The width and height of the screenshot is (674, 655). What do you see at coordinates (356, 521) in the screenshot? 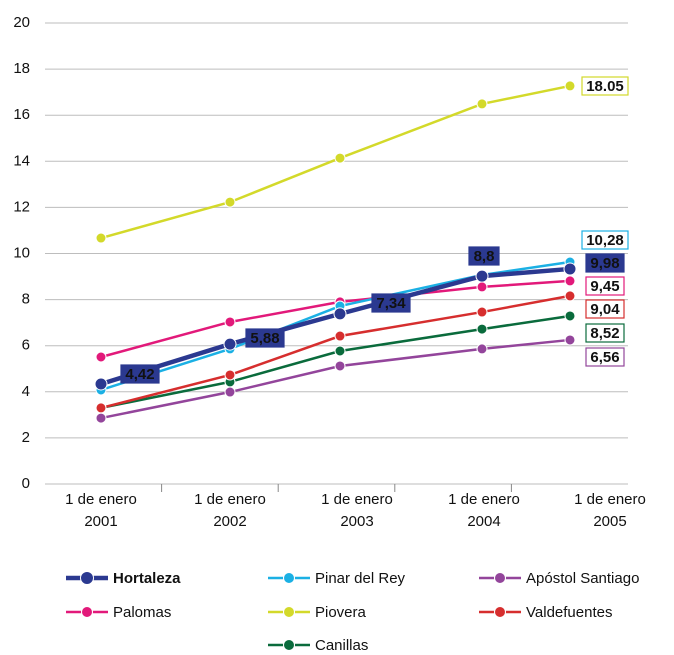
I see `x-tick-label: 2003` at bounding box center [356, 521].